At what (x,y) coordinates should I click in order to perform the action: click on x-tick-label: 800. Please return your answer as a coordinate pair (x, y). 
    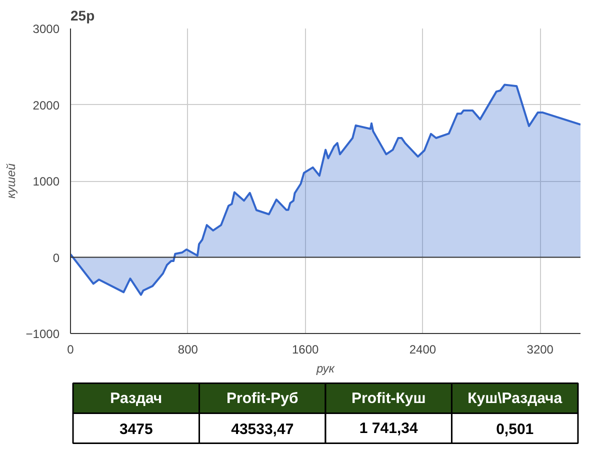
    Looking at the image, I should click on (188, 349).